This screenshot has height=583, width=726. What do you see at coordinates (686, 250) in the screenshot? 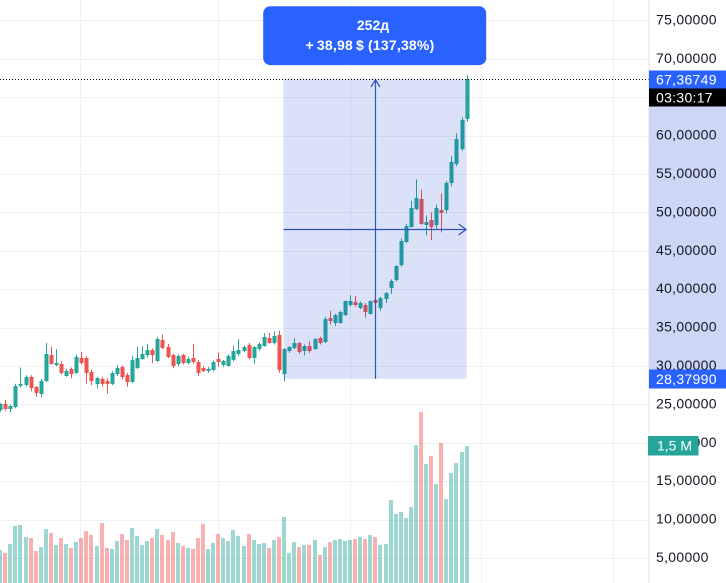
I see `svg-text: 45,00000` at bounding box center [686, 250].